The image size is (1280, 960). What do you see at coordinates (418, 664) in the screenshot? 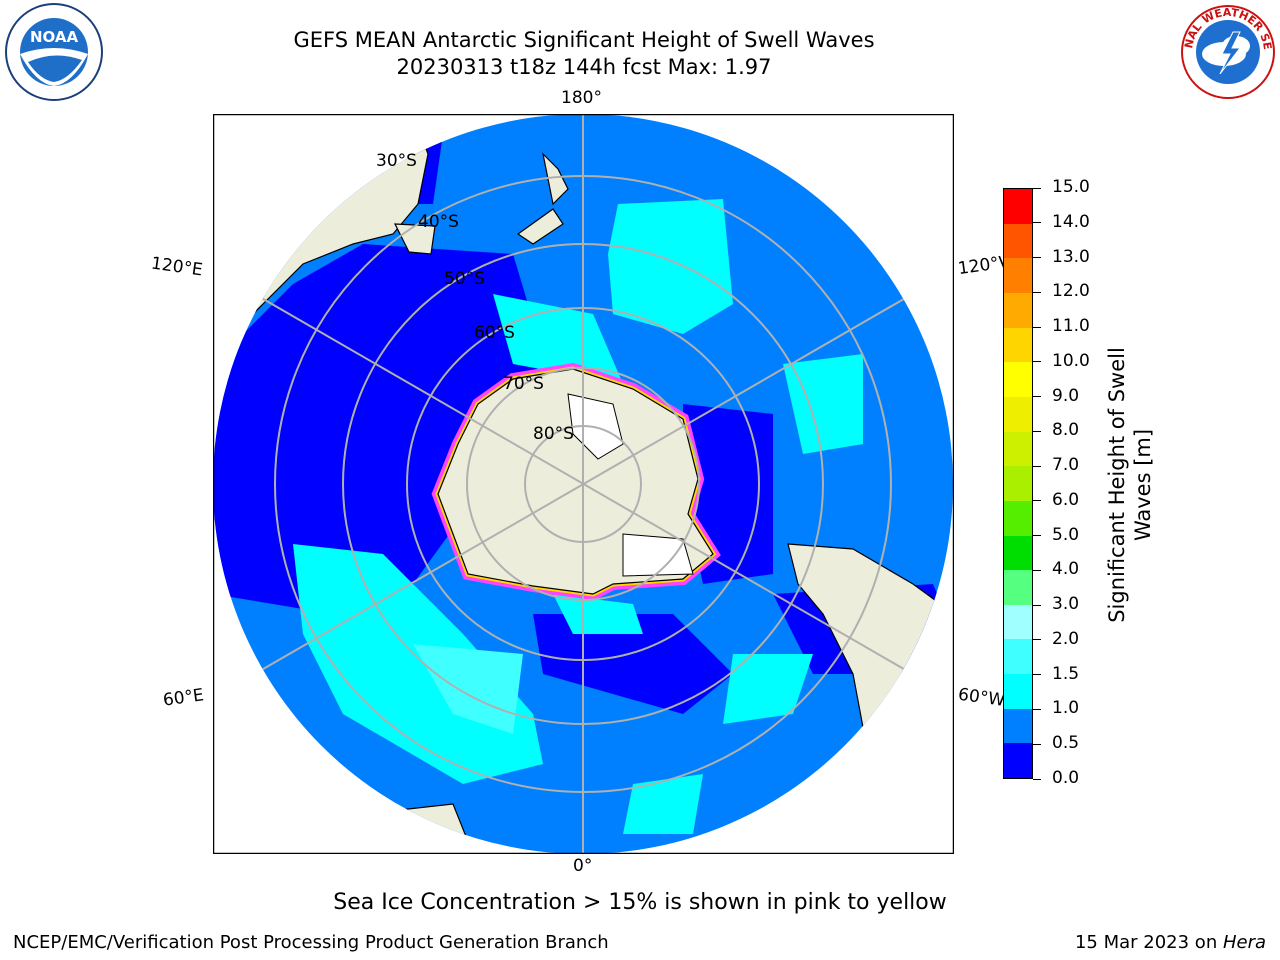
I see `swell-region-southwest` at bounding box center [418, 664].